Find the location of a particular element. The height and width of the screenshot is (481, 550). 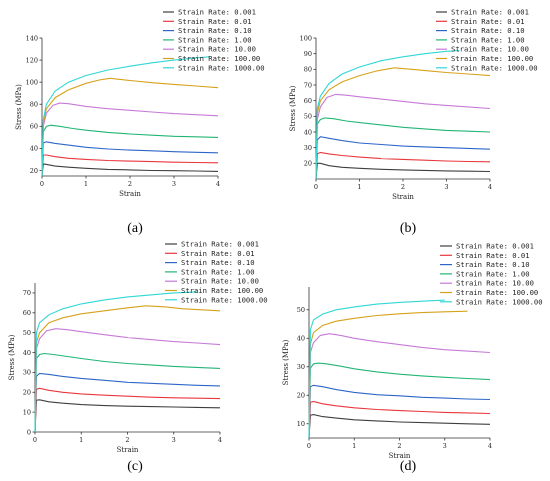

panel-caption: (c) is located at coordinates (135, 466).